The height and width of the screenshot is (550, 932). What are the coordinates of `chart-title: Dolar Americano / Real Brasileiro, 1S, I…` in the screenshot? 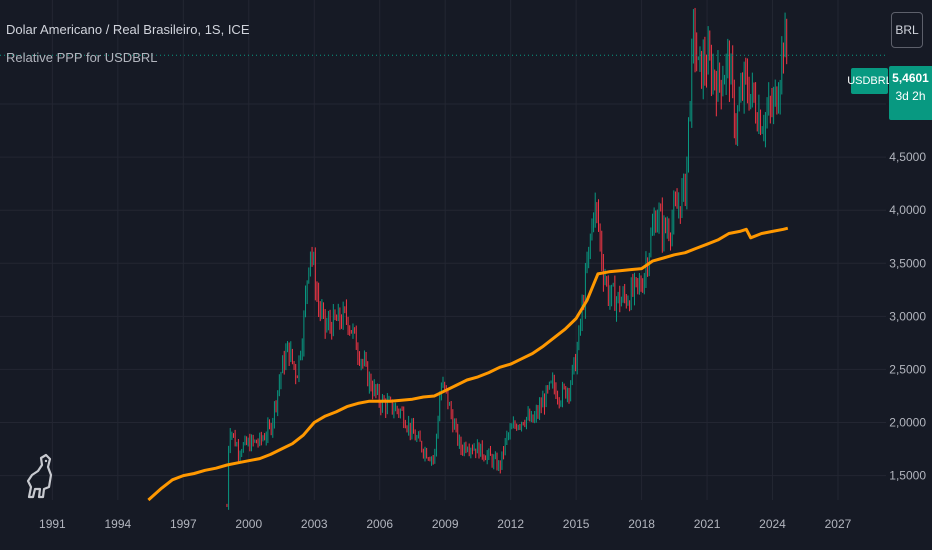 It's located at (128, 29).